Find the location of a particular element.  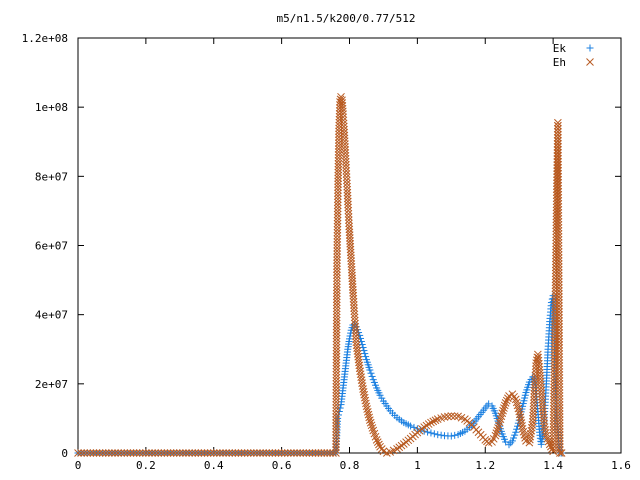

legend-label-ek: Ek is located at coordinates (560, 48).